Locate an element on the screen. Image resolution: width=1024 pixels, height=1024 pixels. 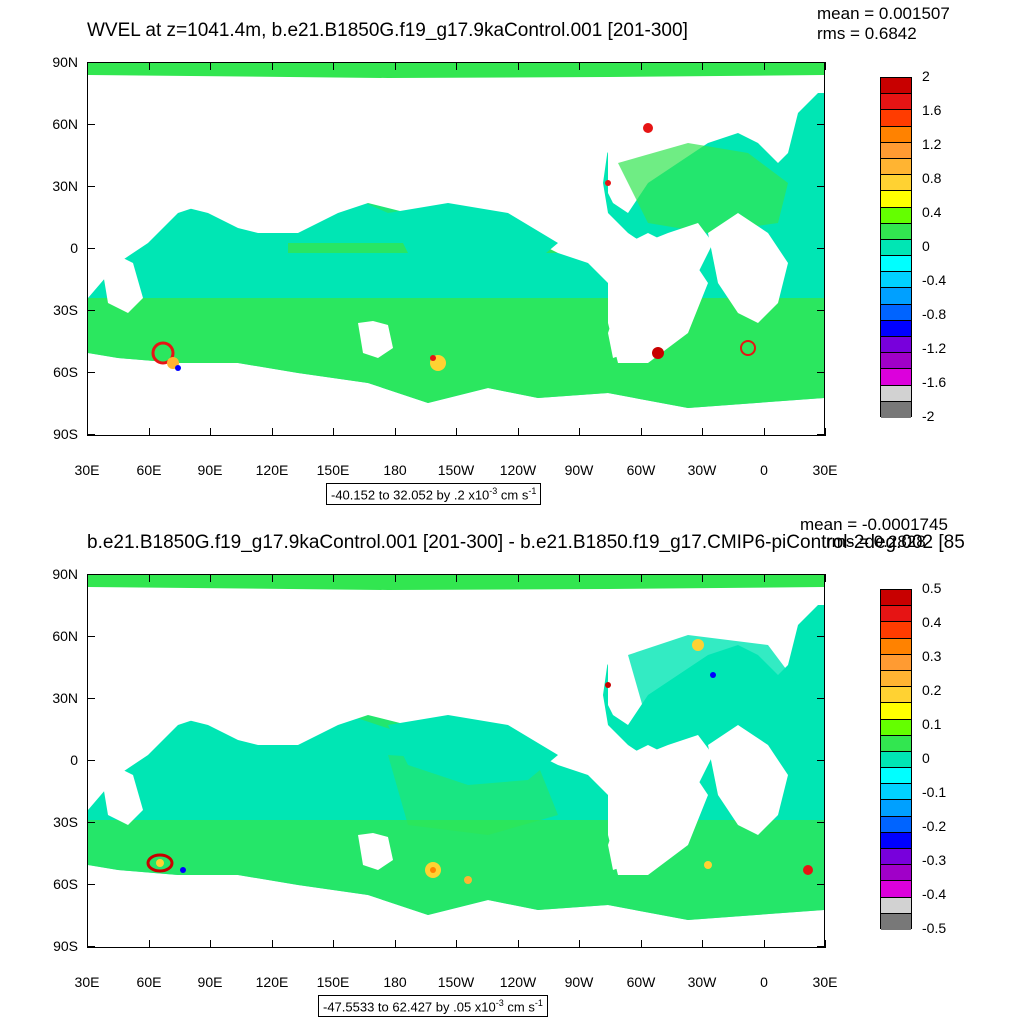
bottom-xlab-3: 120E is located at coordinates (272, 982).